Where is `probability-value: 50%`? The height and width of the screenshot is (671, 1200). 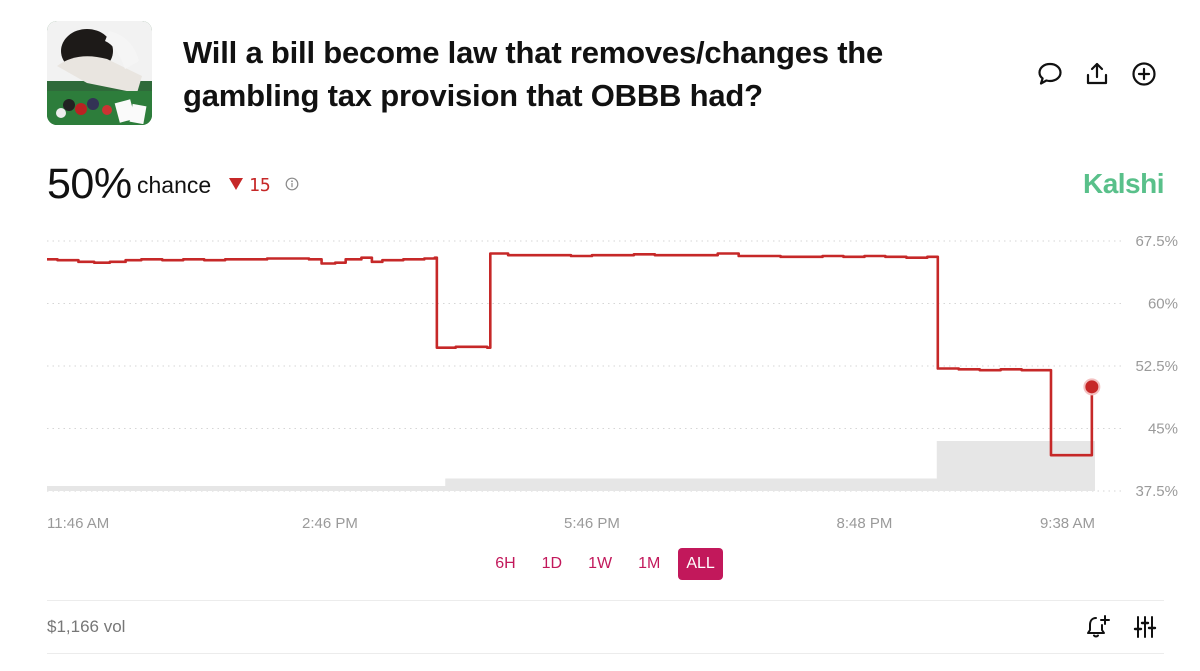
probability-value: 50% is located at coordinates (89, 184).